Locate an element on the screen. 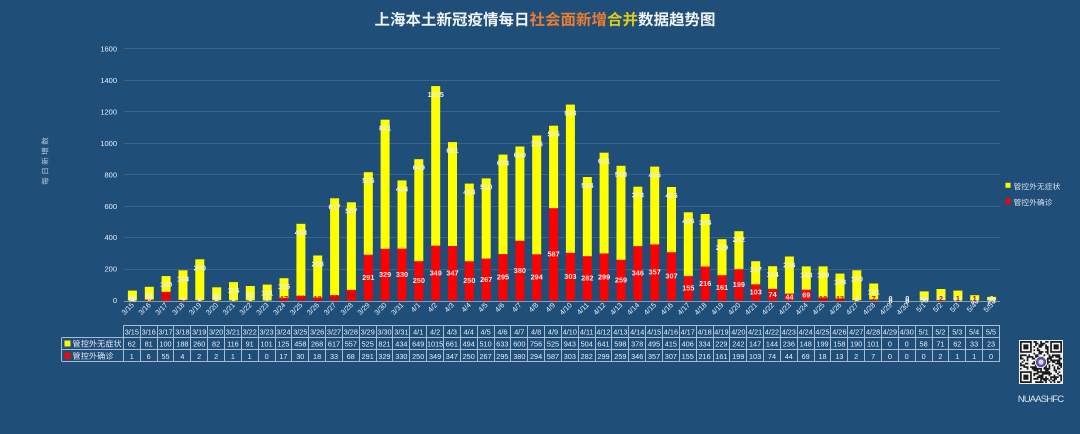 The height and width of the screenshot is (434, 1080). svg-text: 4/25 is located at coordinates (822, 332).